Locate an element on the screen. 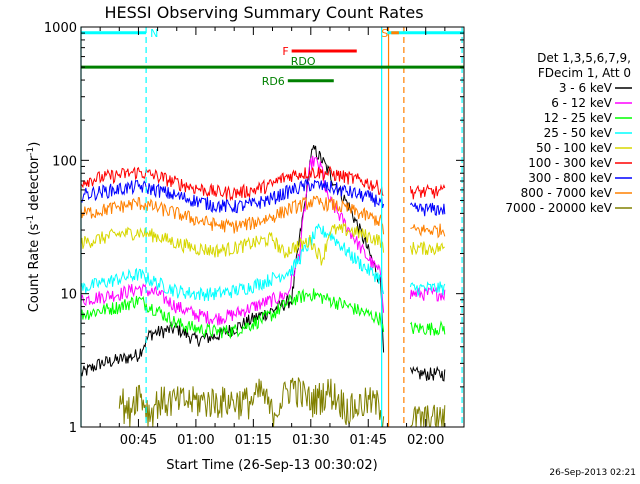 The height and width of the screenshot is (484, 640). legend-label: 100 - 300 keV is located at coordinates (570, 163).